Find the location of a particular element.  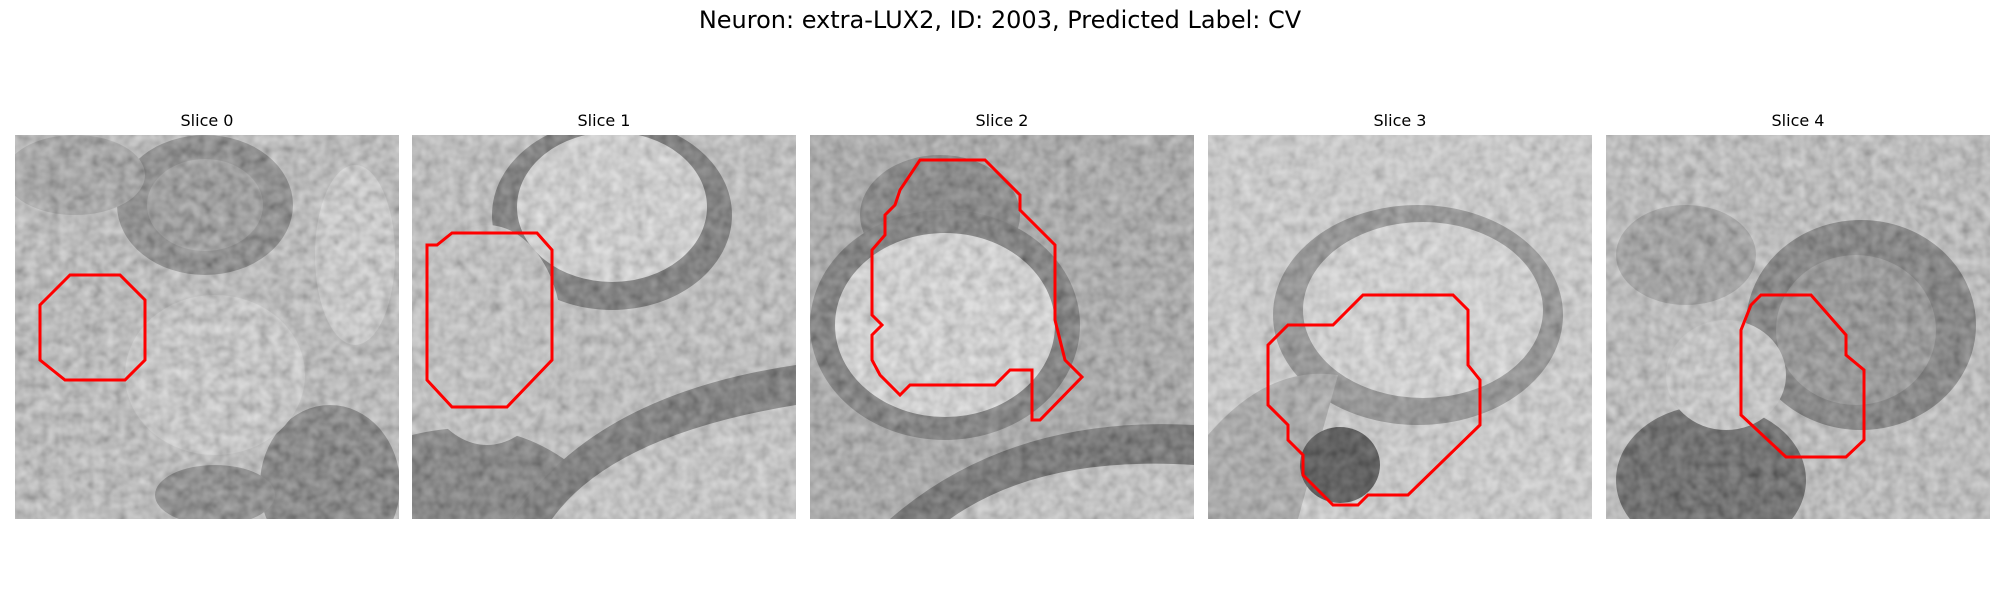

slice-panel-0: Slice 0 is located at coordinates (207, 313).